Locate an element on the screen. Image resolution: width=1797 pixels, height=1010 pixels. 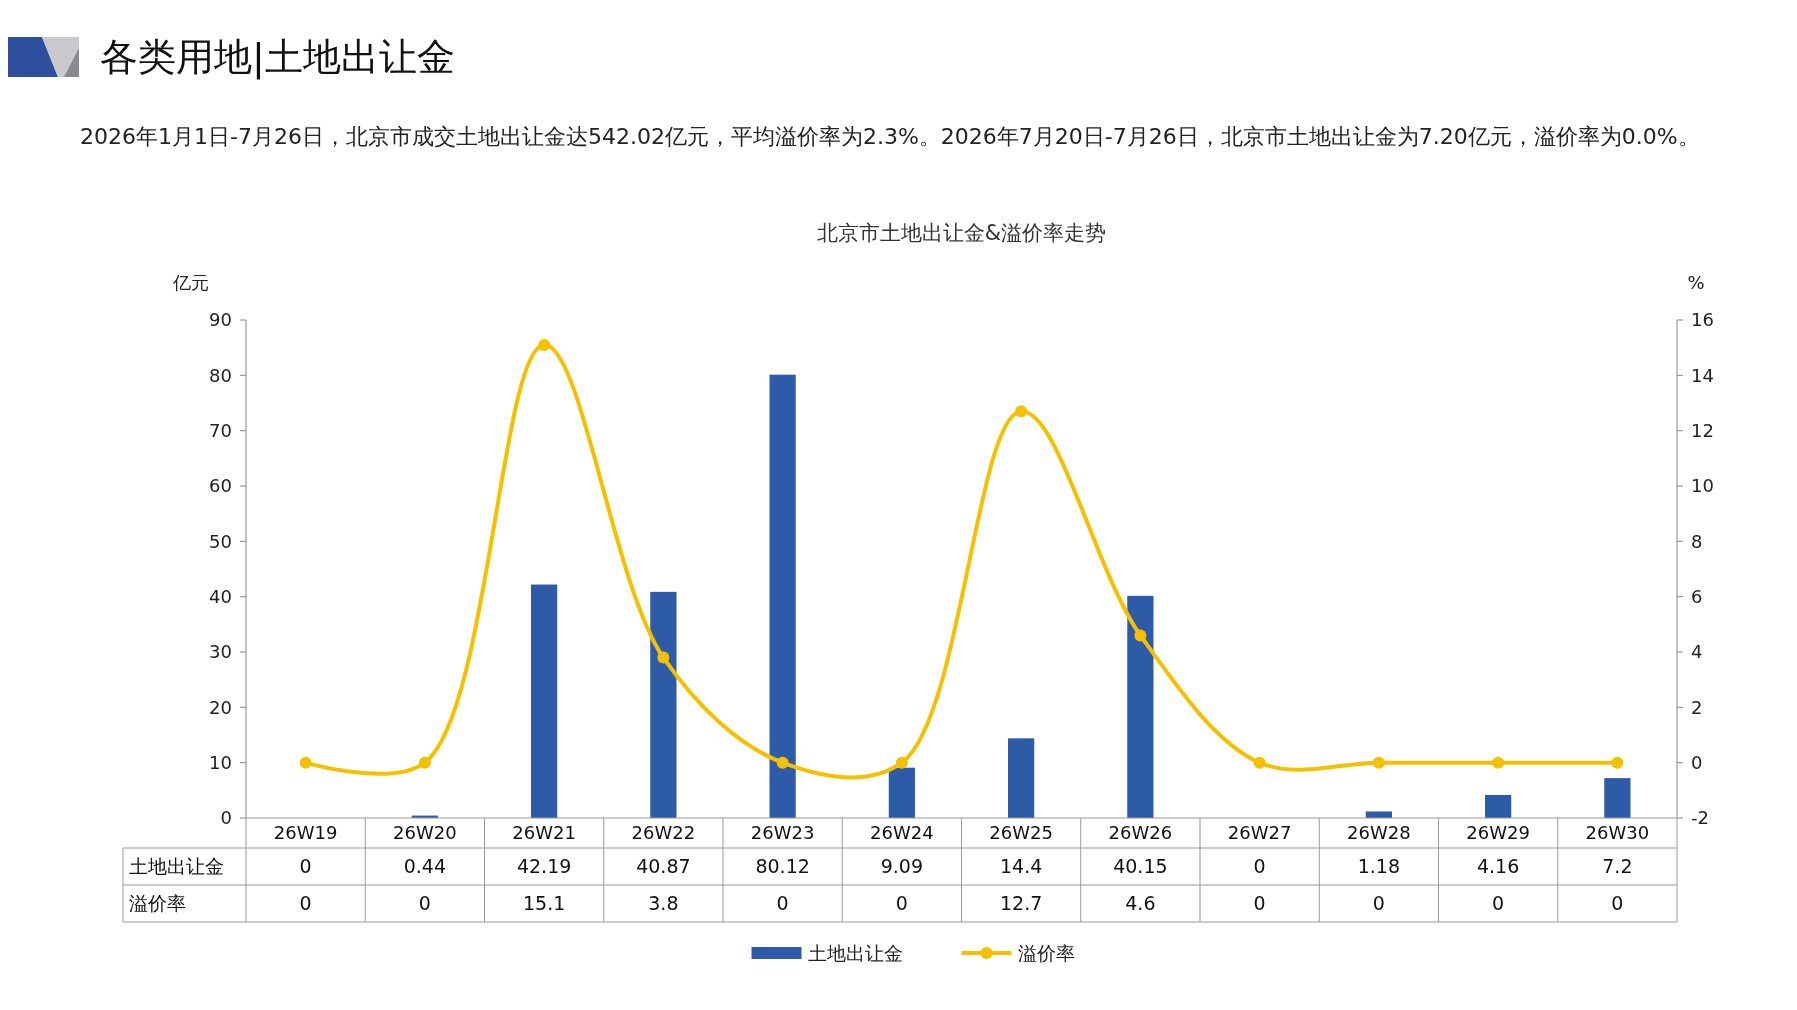
data-label: 9.09 is located at coordinates (902, 866).